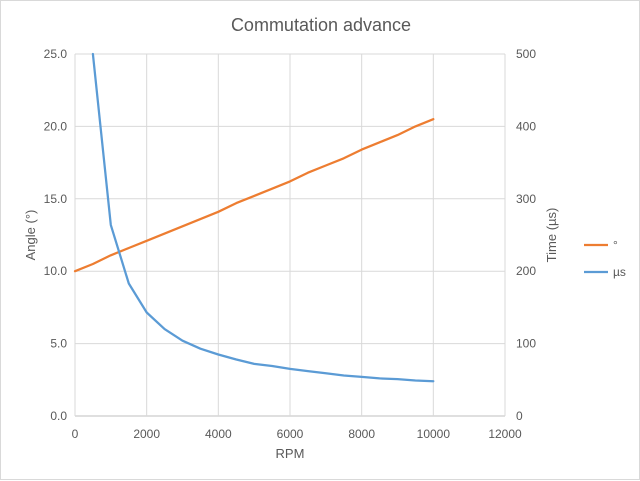  I want to click on x-tick-label: 8000, so click(361, 434).